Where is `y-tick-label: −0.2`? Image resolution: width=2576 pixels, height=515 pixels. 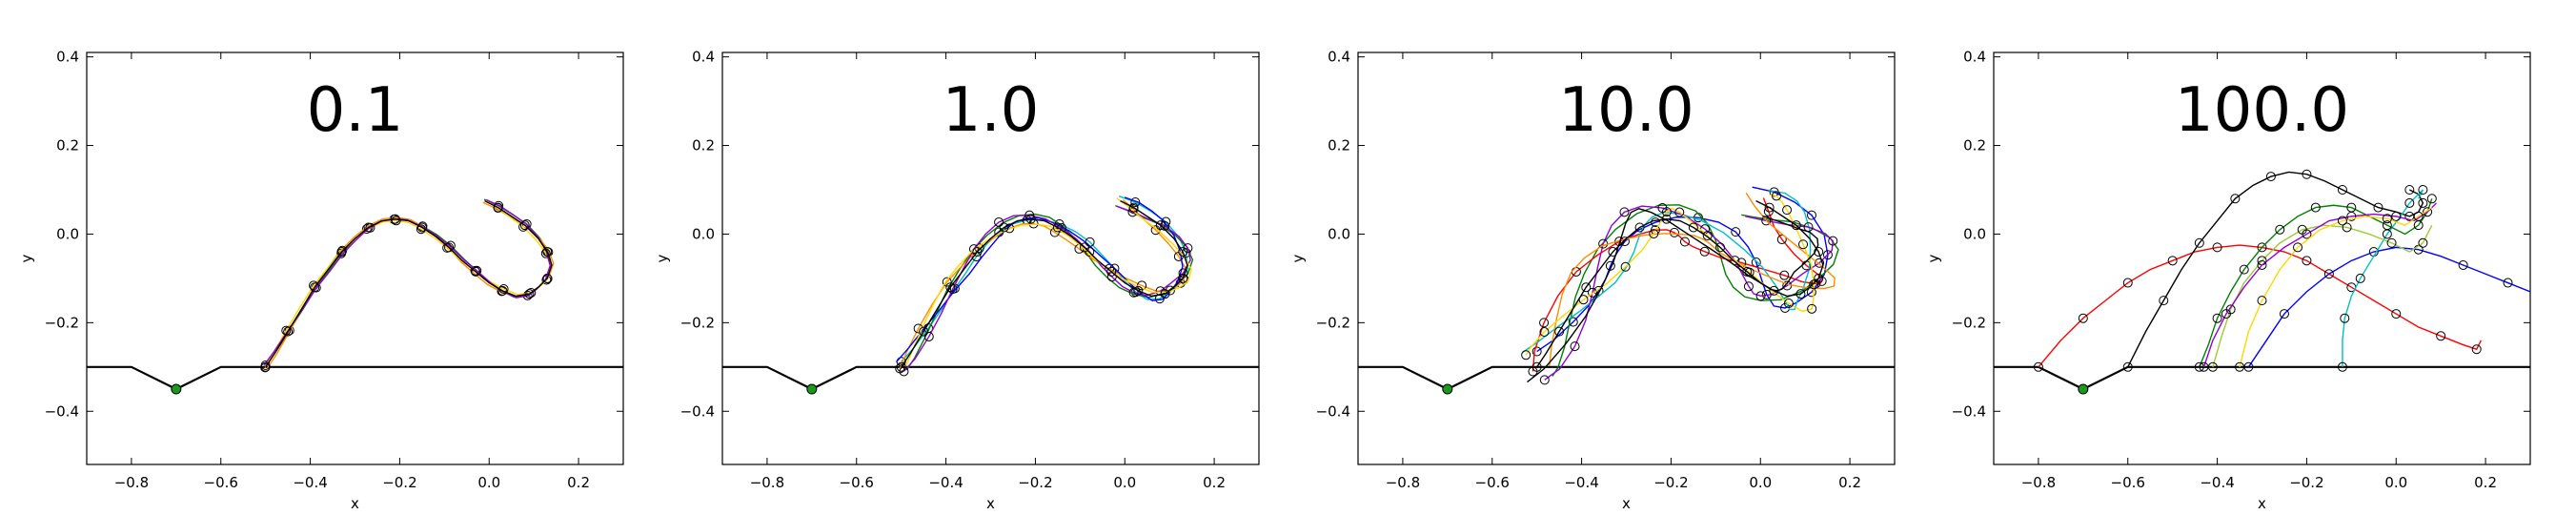
y-tick-label: −0.2 is located at coordinates (1969, 322).